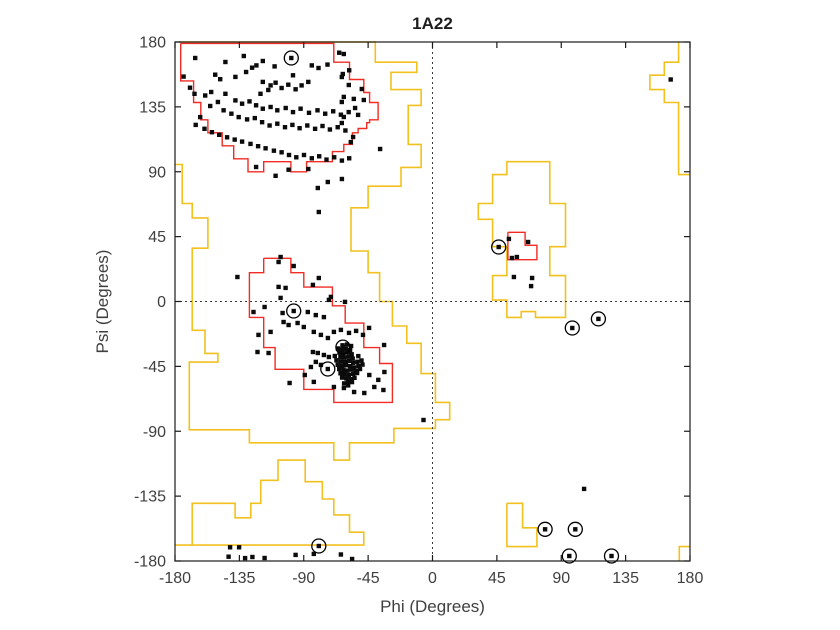  Describe the element at coordinates (175, 578) in the screenshot. I see `x-tick-label: -180` at that location.